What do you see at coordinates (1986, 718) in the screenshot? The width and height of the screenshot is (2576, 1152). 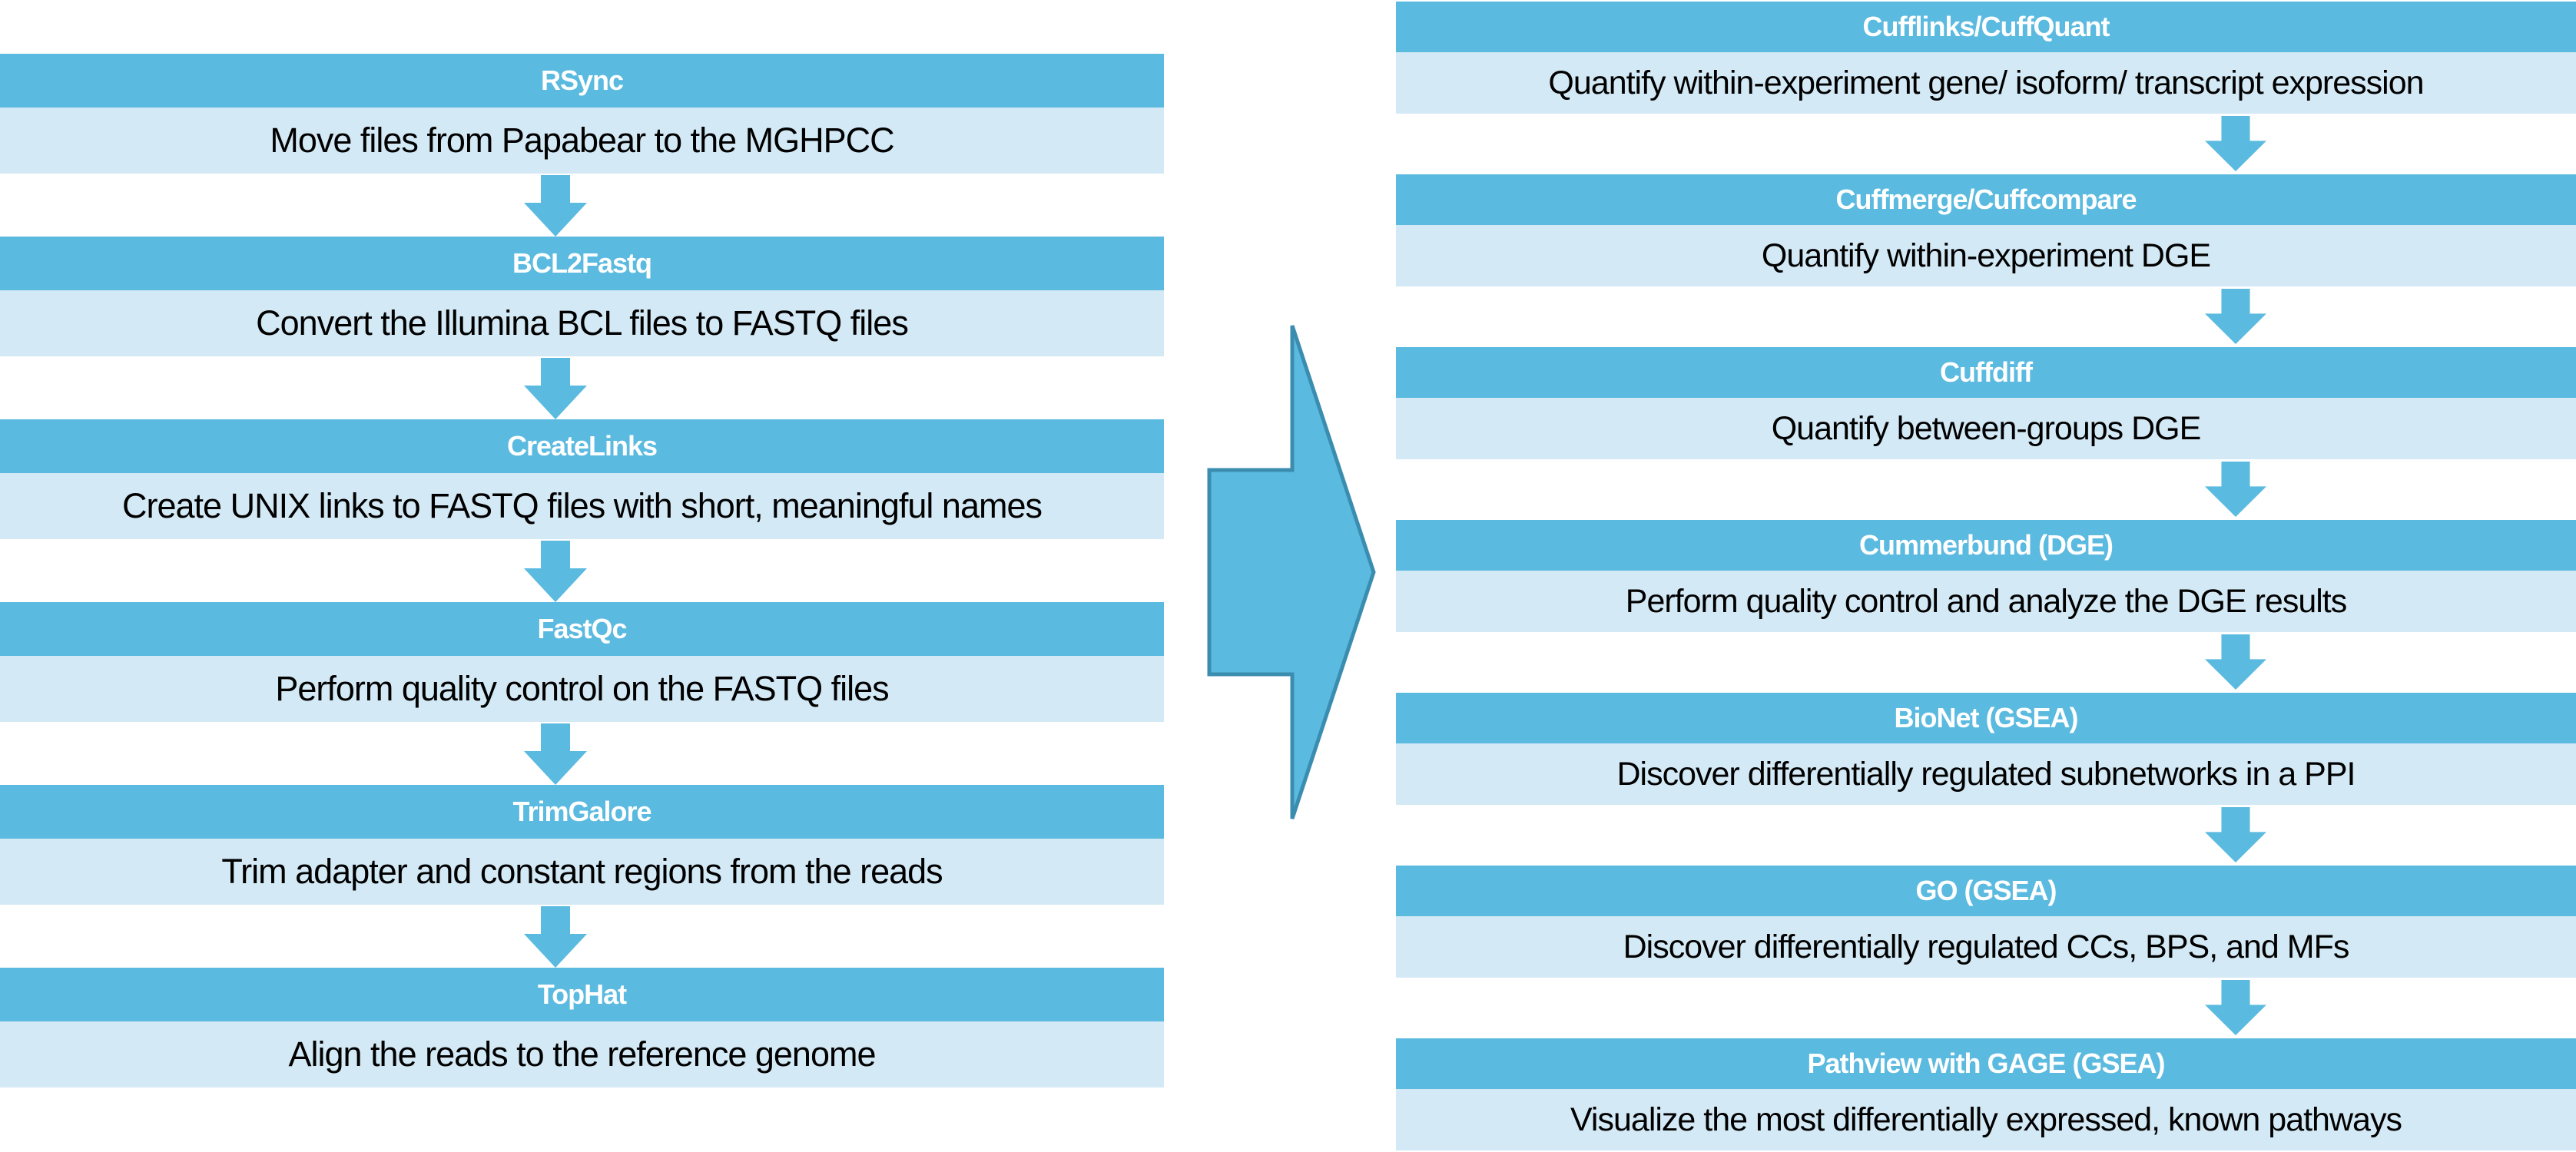 I see `step-tool-name: BioNet (GSEA)` at bounding box center [1986, 718].